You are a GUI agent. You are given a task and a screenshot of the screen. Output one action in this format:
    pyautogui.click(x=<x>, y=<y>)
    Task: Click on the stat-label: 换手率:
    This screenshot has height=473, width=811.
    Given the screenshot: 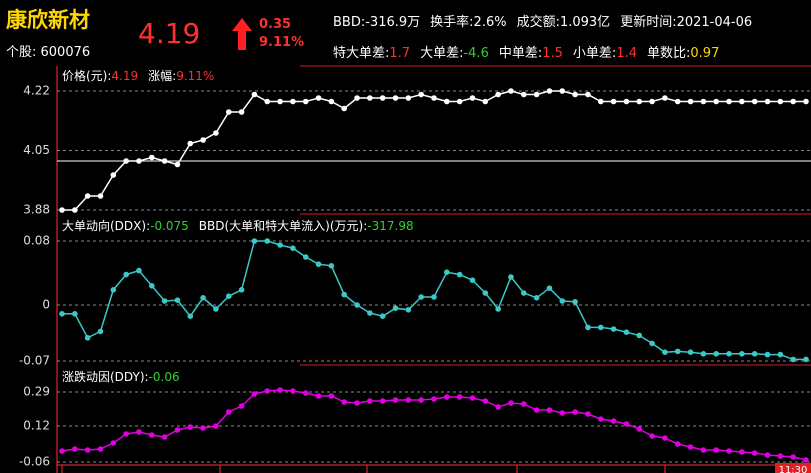 What is the action you would take?
    pyautogui.click(x=452, y=22)
    